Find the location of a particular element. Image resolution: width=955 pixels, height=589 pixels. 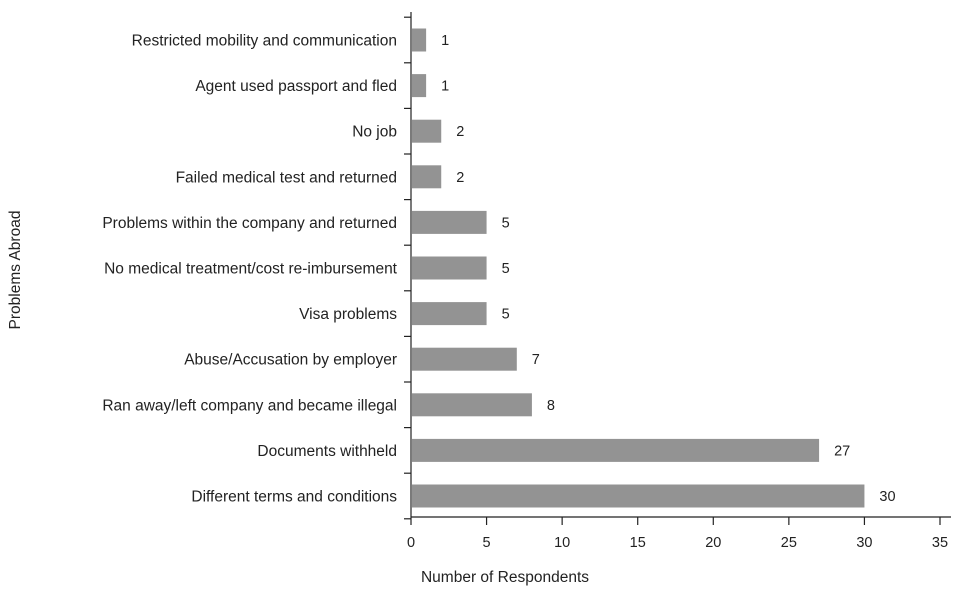

category-label: Documents withheld is located at coordinates (327, 451).